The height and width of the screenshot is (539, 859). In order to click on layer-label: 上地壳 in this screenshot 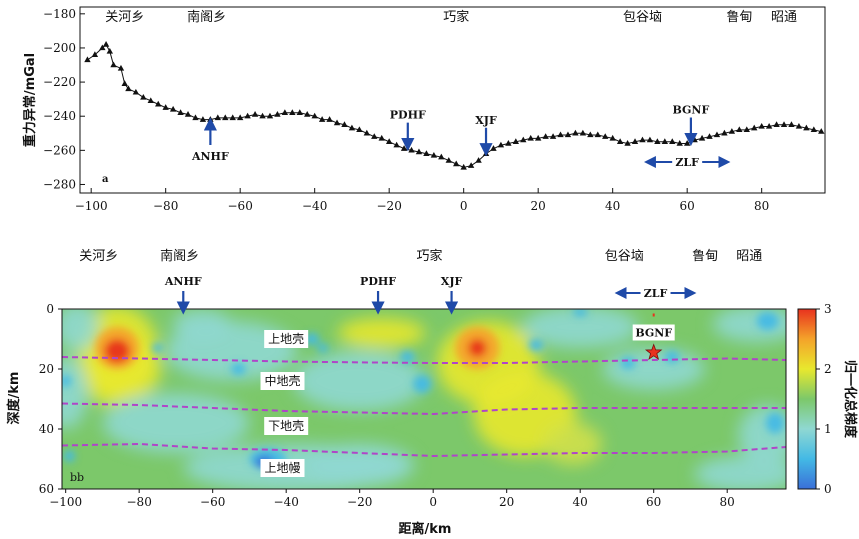, I will do `click(286, 339)`.